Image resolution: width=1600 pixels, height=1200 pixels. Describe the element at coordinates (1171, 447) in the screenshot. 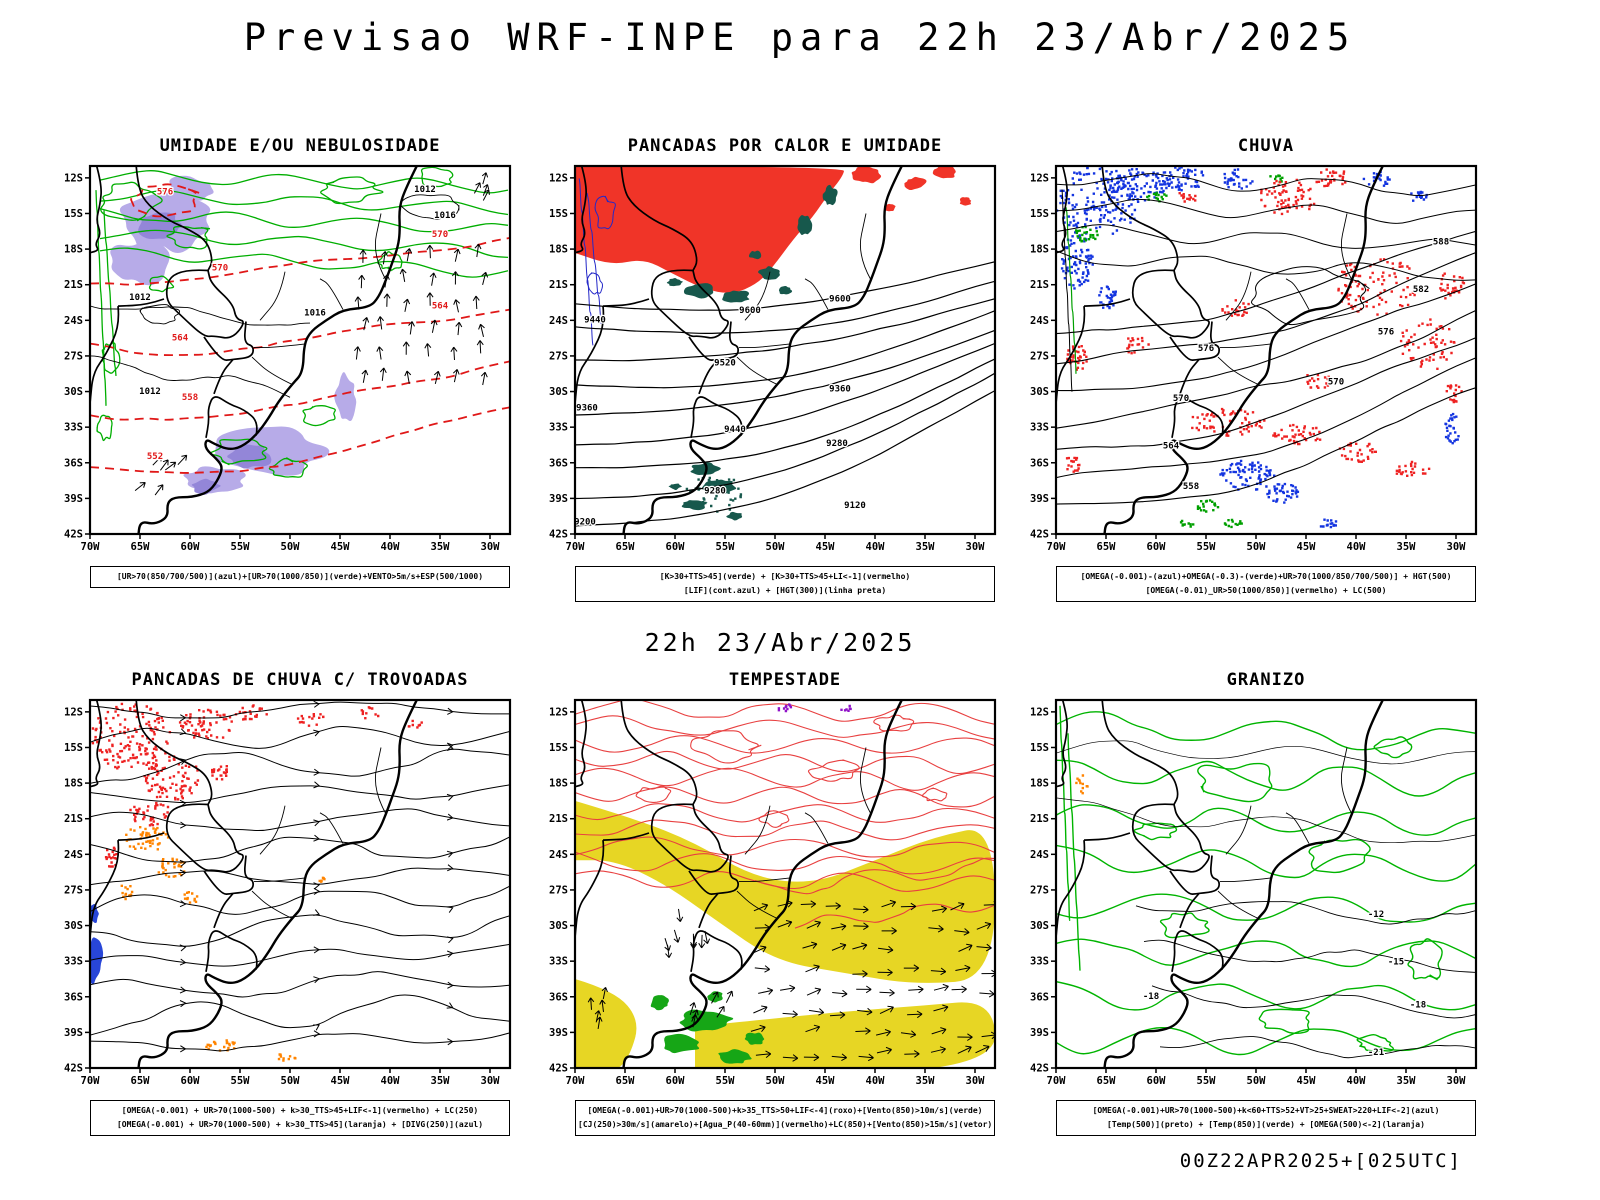

I see `contour-label: 564` at that location.